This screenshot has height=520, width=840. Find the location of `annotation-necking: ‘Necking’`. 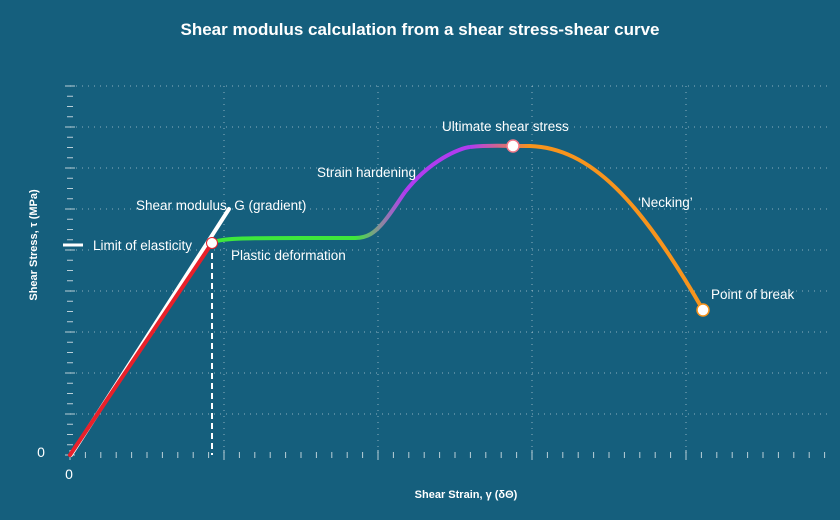

annotation-necking: ‘Necking’ is located at coordinates (665, 202).